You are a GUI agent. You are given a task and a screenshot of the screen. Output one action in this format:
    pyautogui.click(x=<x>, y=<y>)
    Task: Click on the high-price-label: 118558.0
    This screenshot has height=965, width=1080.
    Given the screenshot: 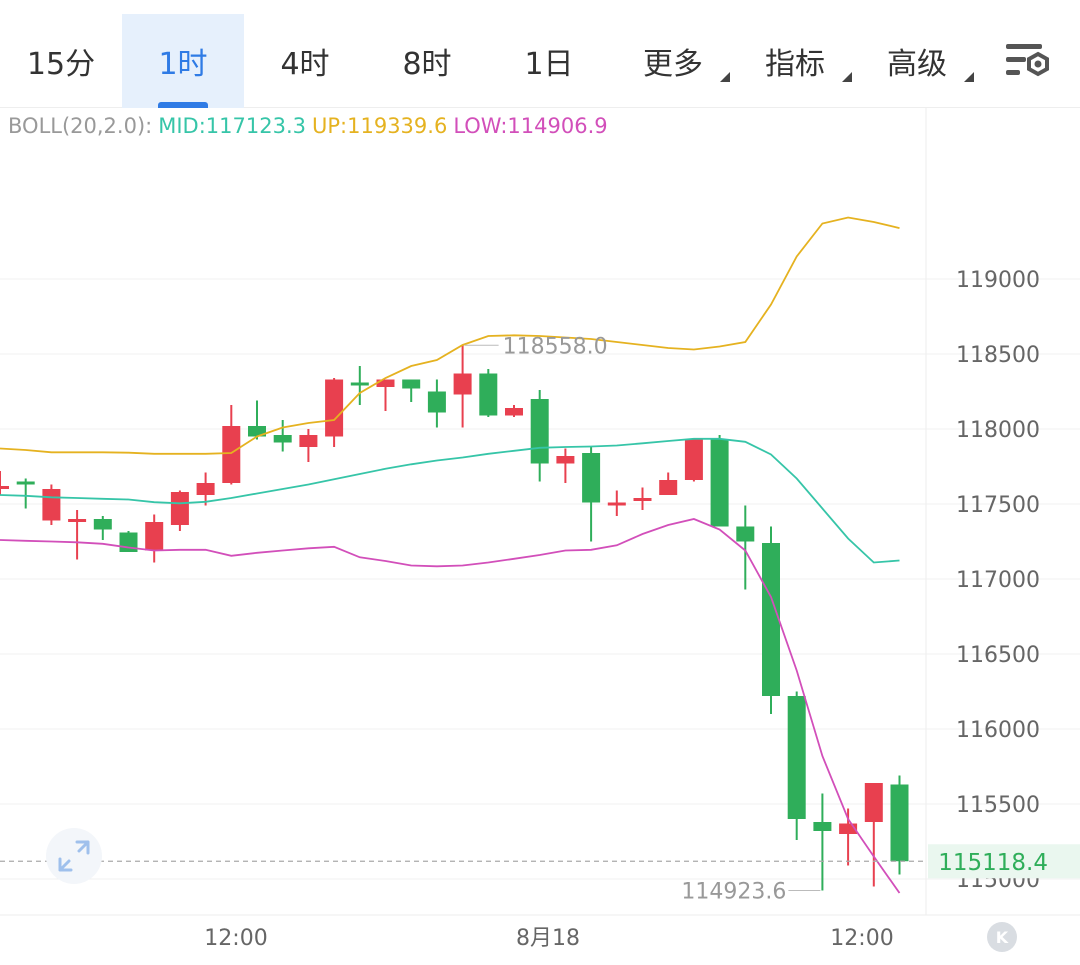 What is the action you would take?
    pyautogui.click(x=555, y=346)
    